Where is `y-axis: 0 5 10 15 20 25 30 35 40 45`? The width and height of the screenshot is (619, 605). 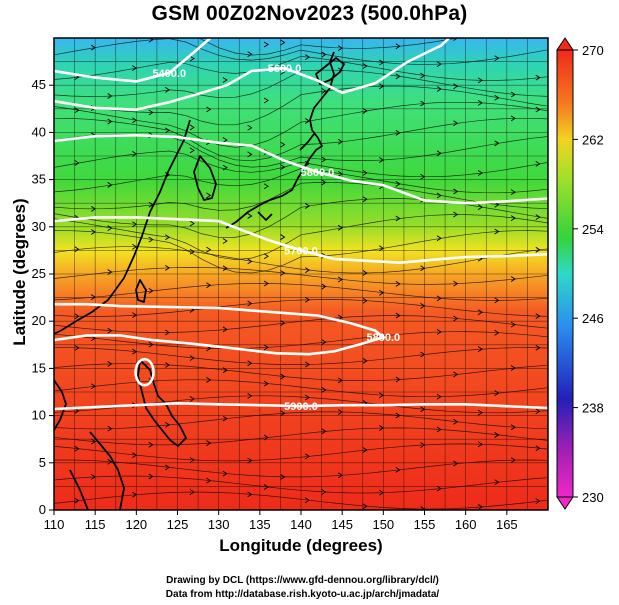
y-axis: 0 5 10 15 20 25 30 35 40 45 is located at coordinates (43, 297).